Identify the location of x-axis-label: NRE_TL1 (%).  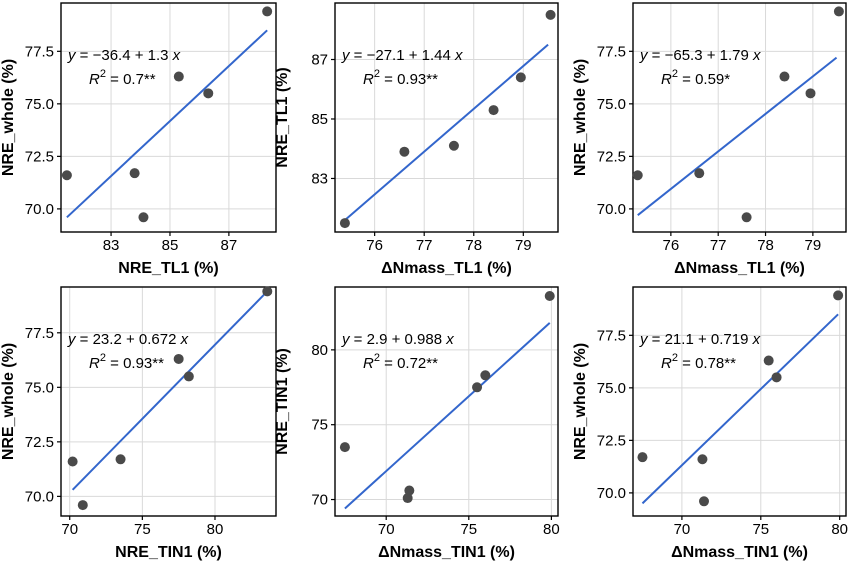
(168, 268).